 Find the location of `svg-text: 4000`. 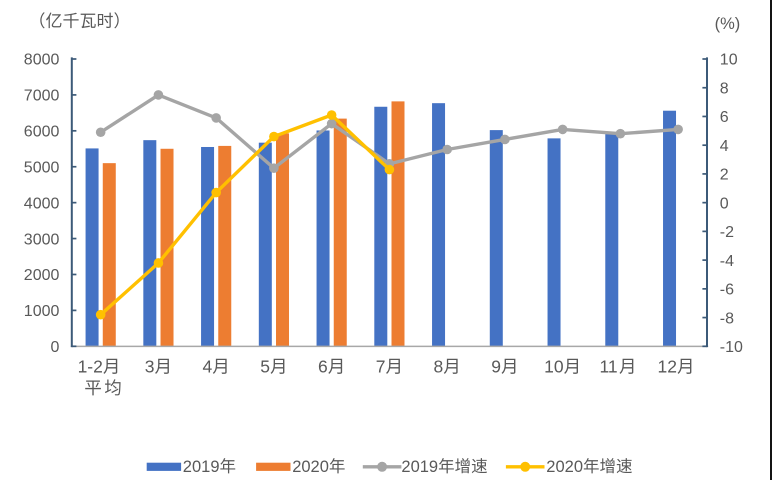

svg-text: 4000 is located at coordinates (42, 203).